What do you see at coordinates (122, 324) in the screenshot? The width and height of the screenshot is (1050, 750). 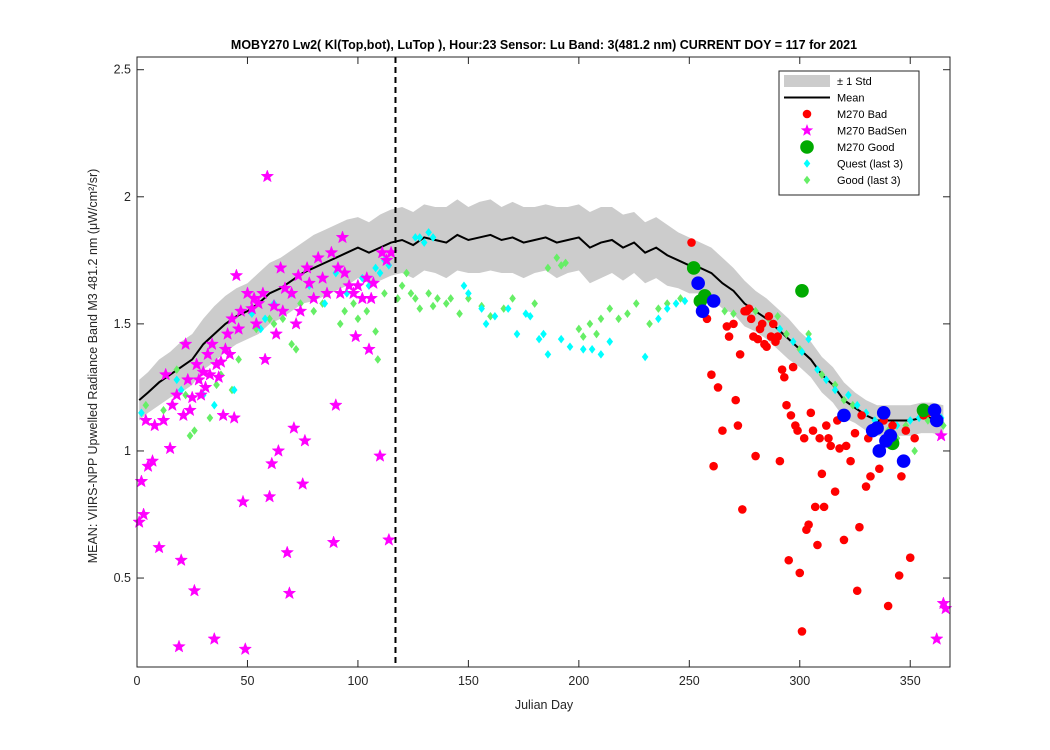 I see `y-tick-label: 1.5` at bounding box center [122, 324].